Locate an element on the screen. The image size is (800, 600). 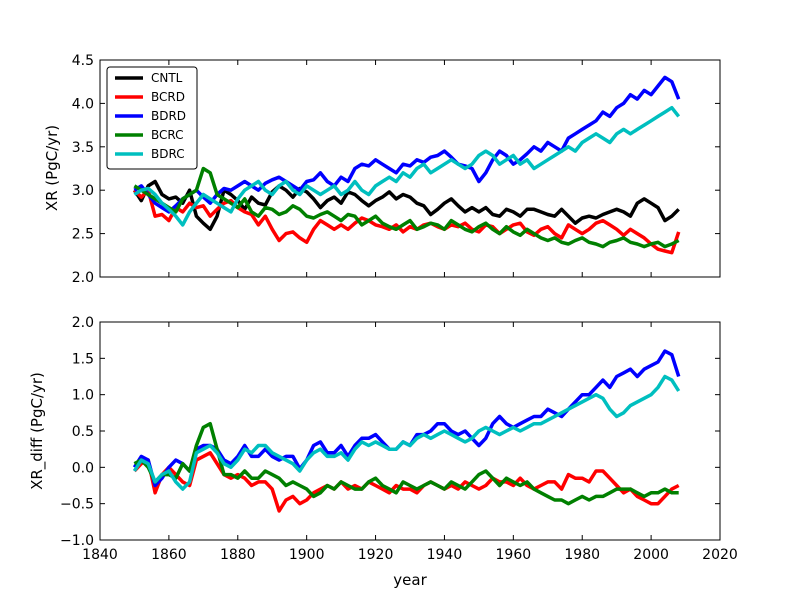
bottom-ylabel: XR_diff (PgC/yr) is located at coordinates (37, 431).